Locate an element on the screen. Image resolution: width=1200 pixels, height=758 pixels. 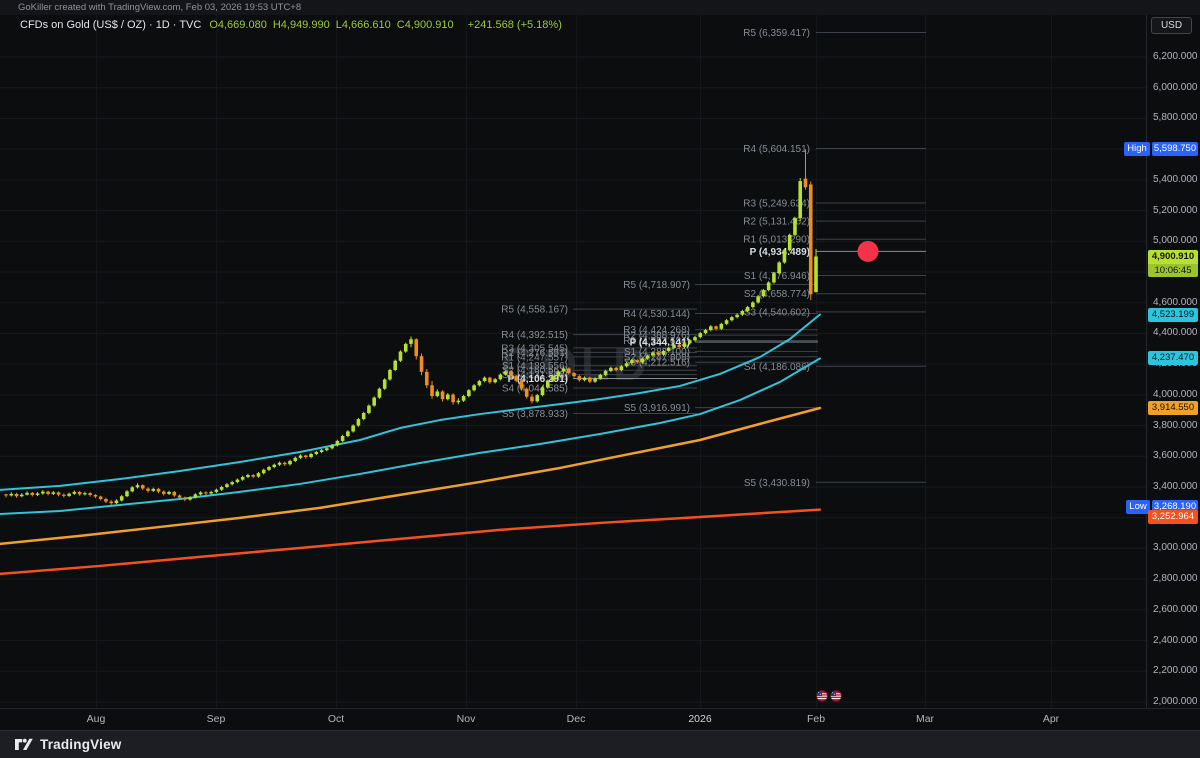
time-tick-label: 2026 is located at coordinates (700, 719).